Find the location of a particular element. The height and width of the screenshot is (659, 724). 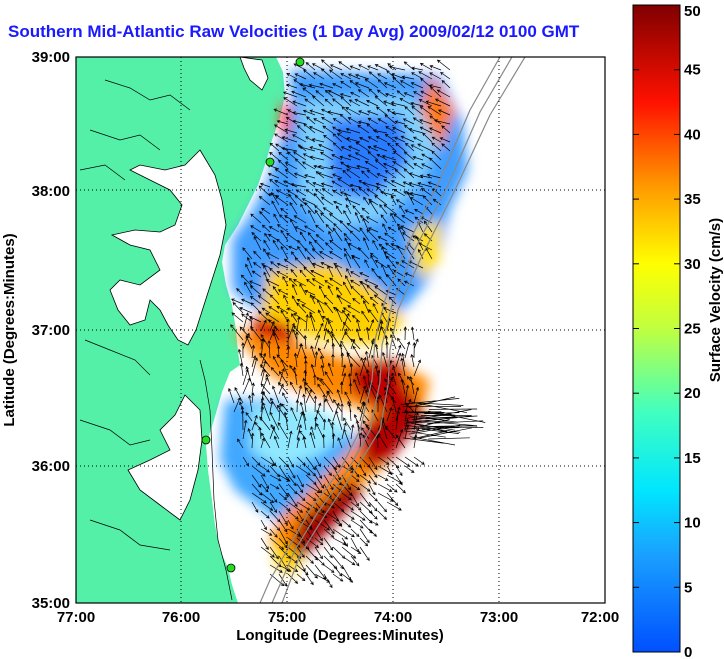

x-tick-label: 77:00 is located at coordinates (76, 617).